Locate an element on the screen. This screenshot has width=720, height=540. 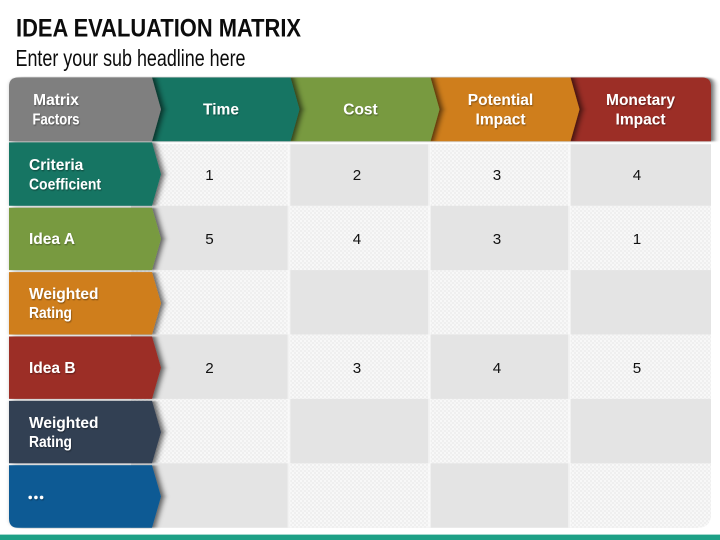
svg-text: Criteria is located at coordinates (56, 165).